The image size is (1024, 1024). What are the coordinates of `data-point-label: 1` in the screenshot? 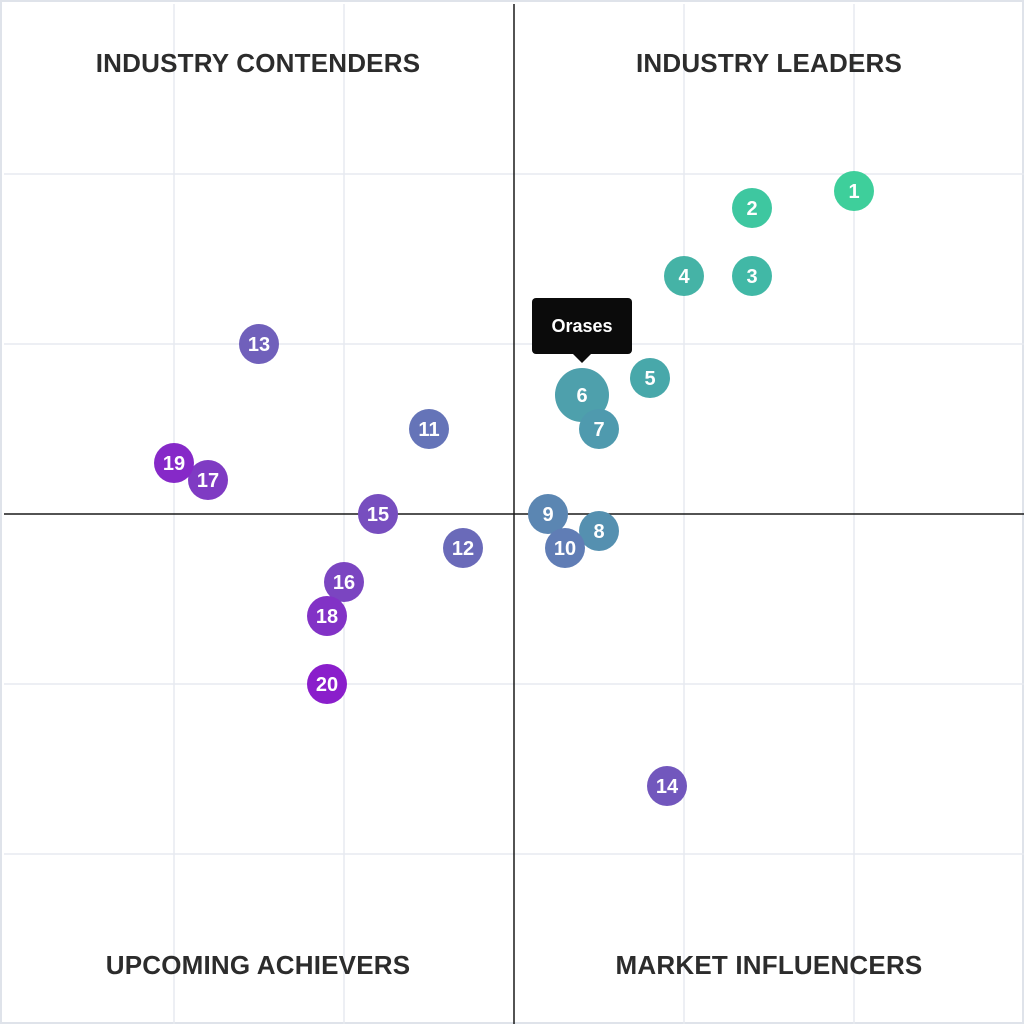 It's located at (853, 192).